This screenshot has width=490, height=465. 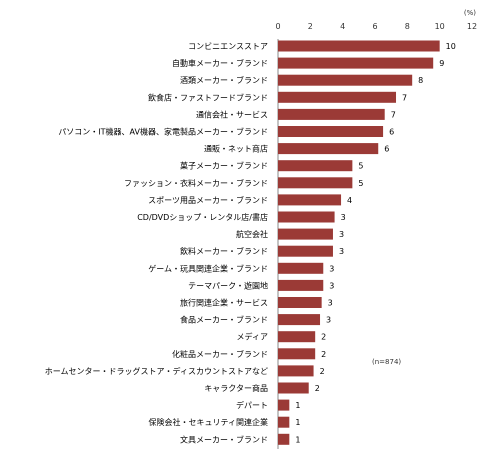 I want to click on x-axis-ticks: 0 2 4 6 8 10 12, so click(x=376, y=26).